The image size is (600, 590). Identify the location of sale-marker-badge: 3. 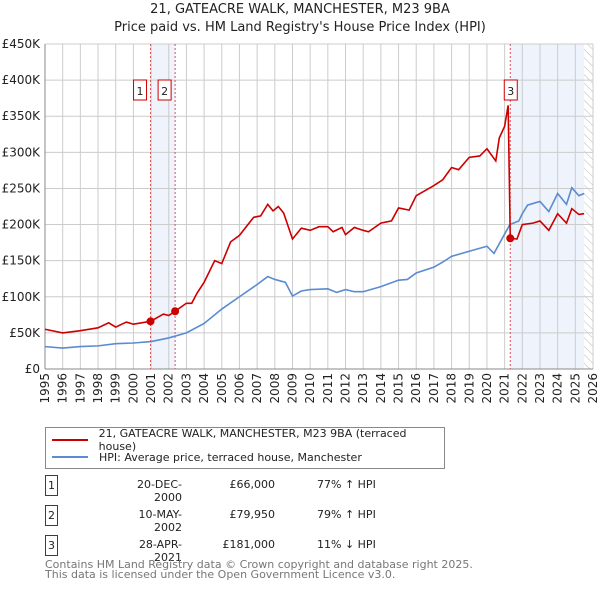
(51, 545).